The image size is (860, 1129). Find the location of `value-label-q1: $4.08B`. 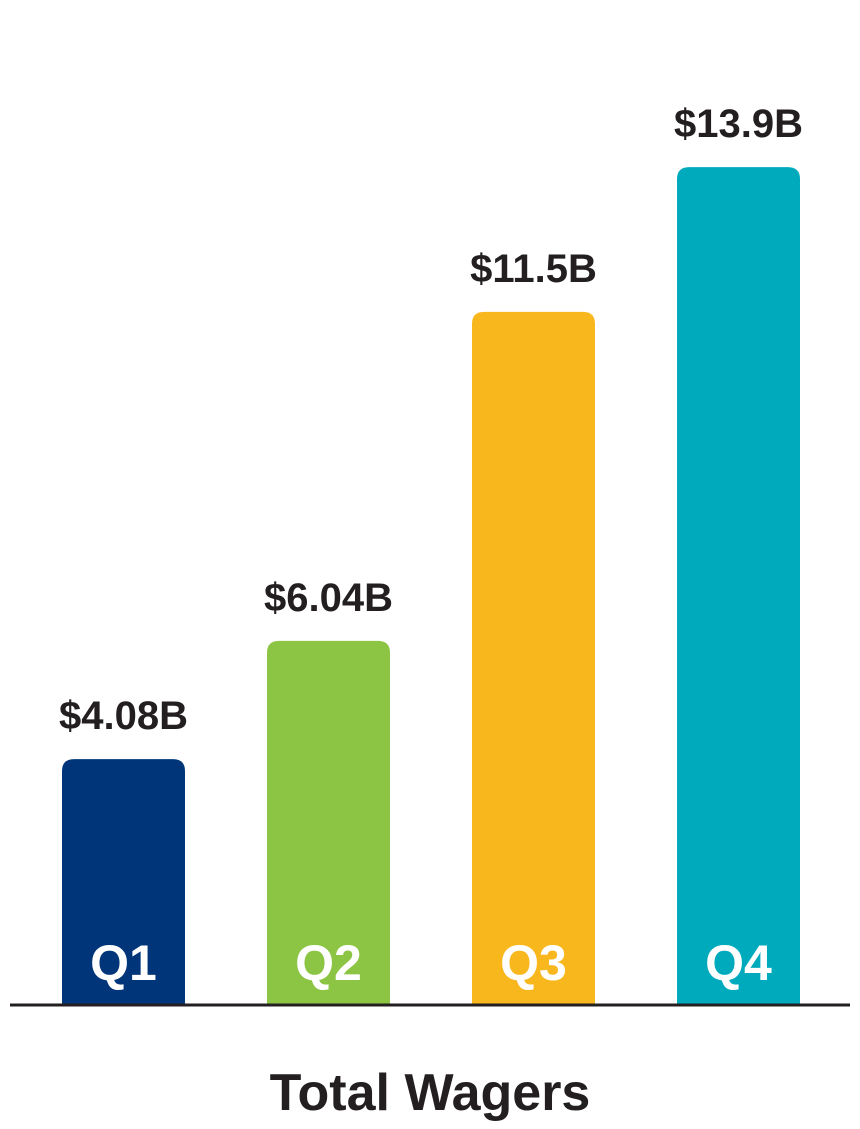

value-label-q1: $4.08B is located at coordinates (123, 716).